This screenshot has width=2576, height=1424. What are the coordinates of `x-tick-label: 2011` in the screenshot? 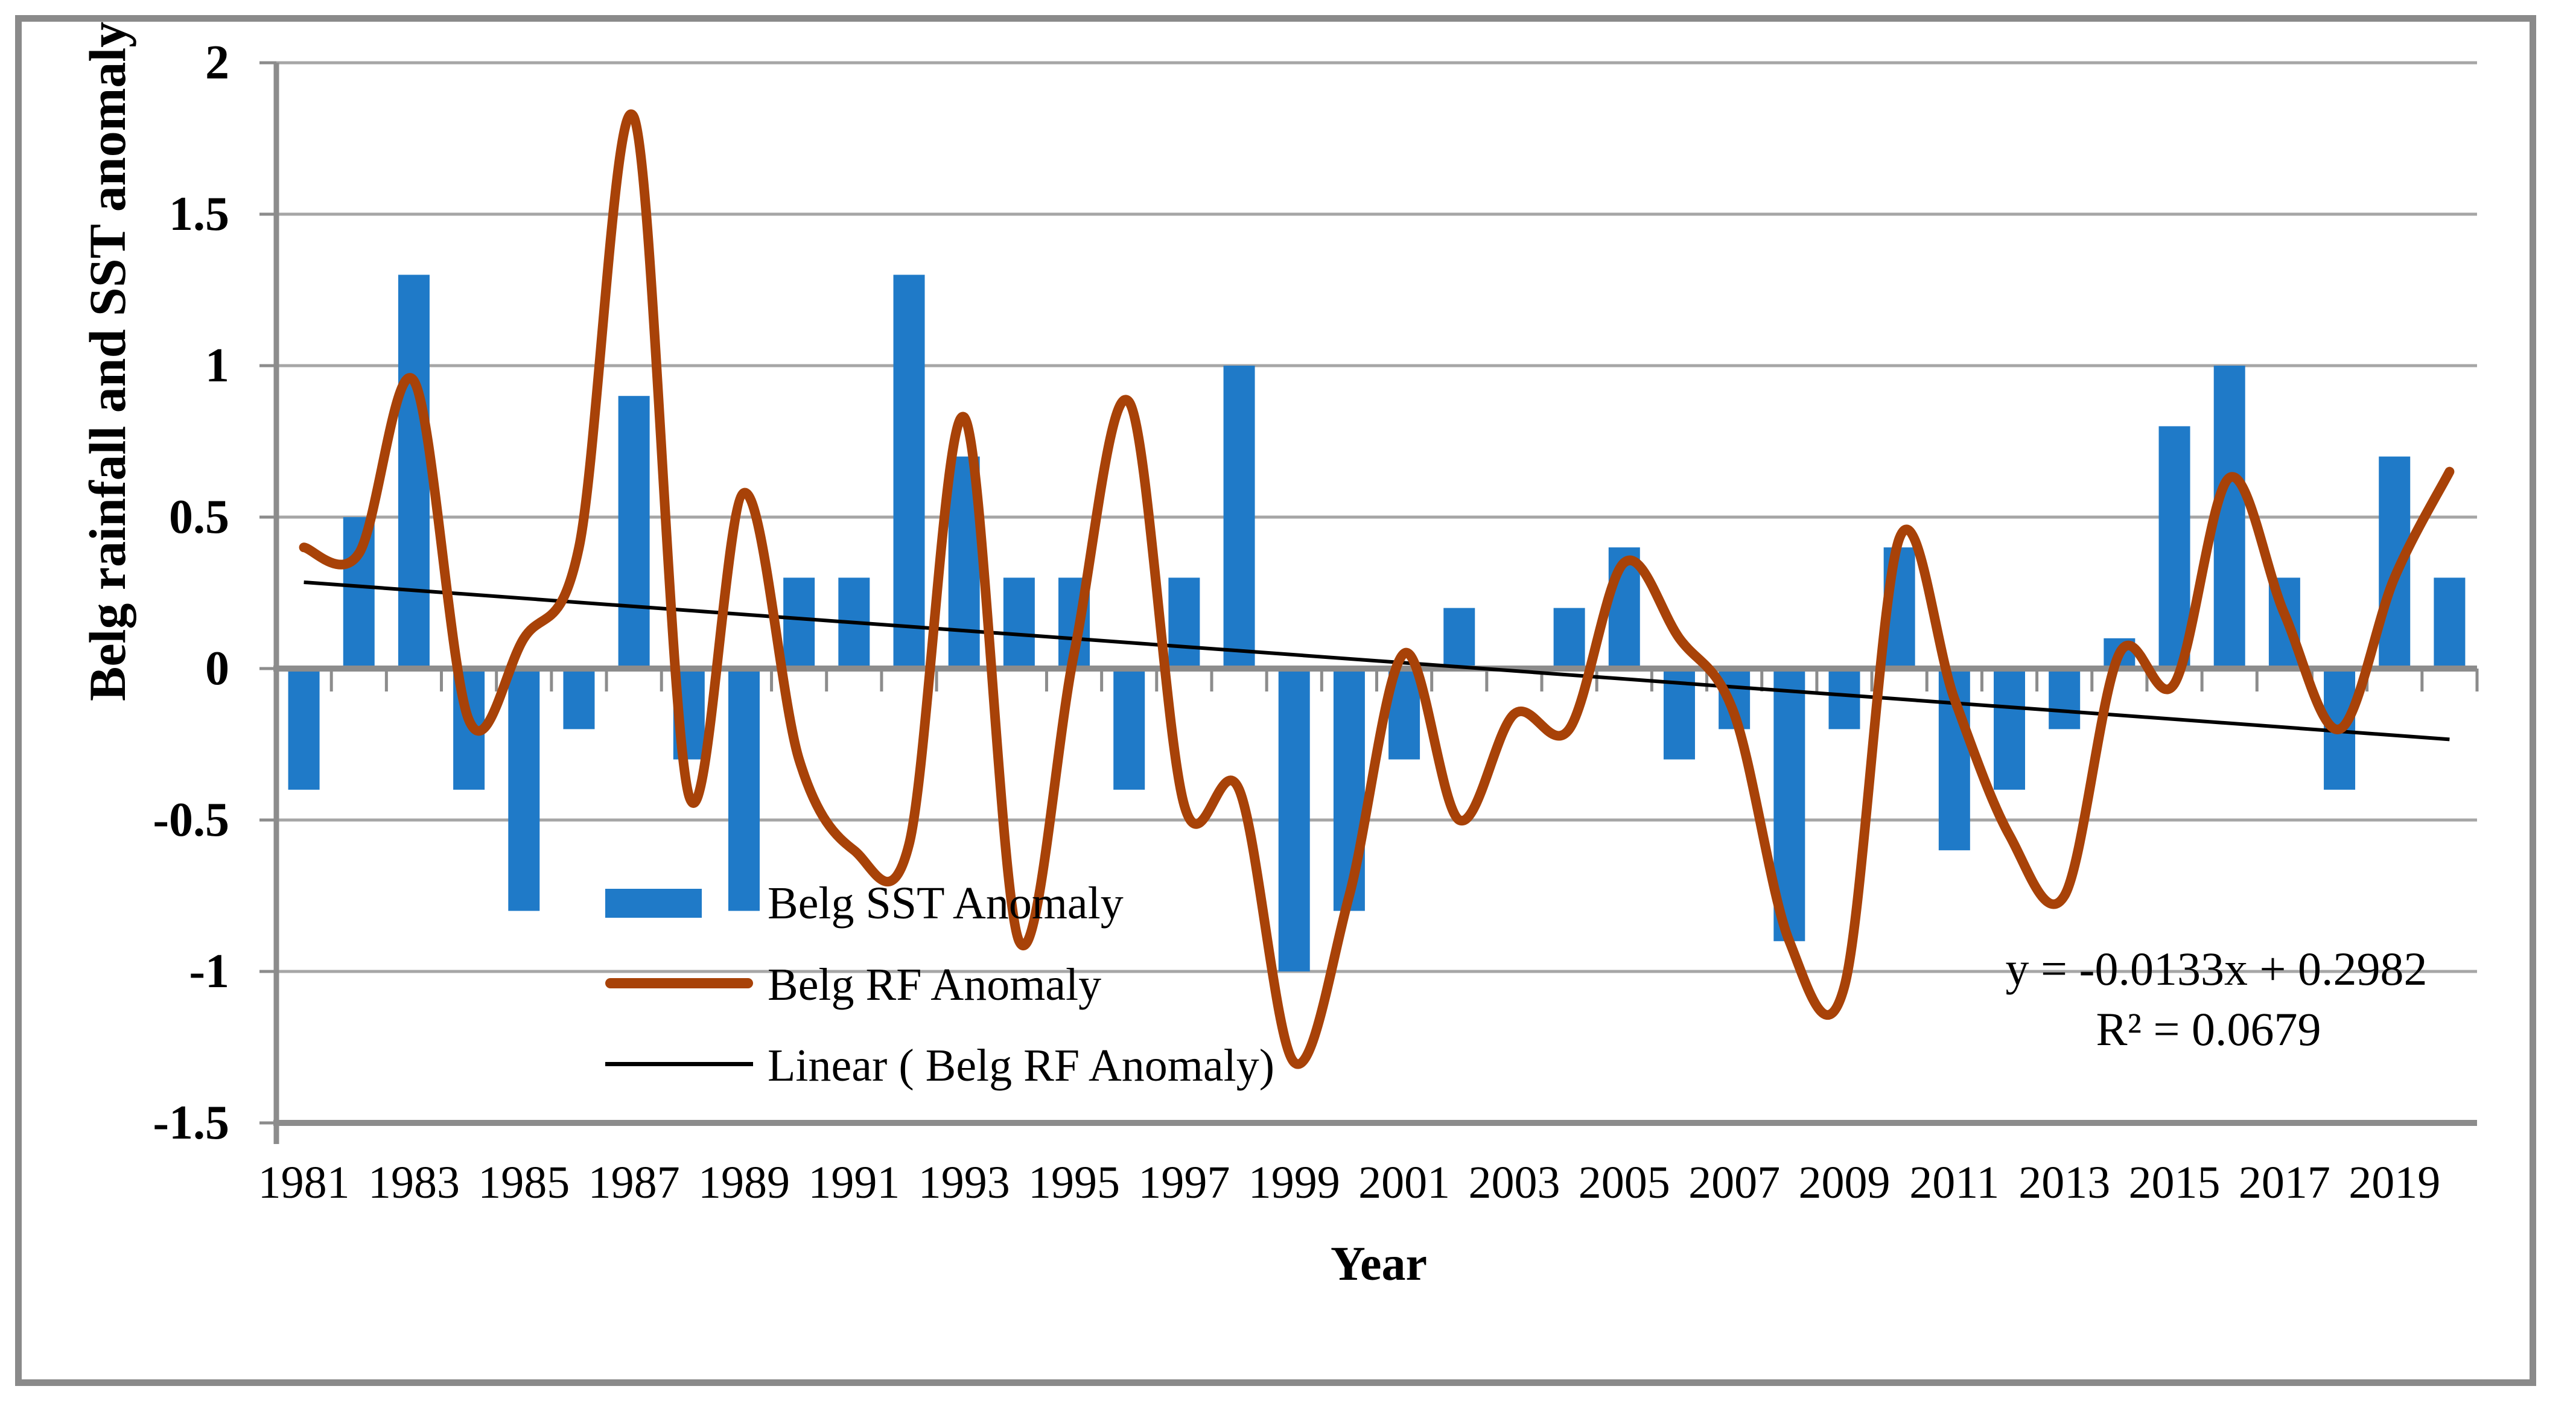 It's located at (1955, 1182).